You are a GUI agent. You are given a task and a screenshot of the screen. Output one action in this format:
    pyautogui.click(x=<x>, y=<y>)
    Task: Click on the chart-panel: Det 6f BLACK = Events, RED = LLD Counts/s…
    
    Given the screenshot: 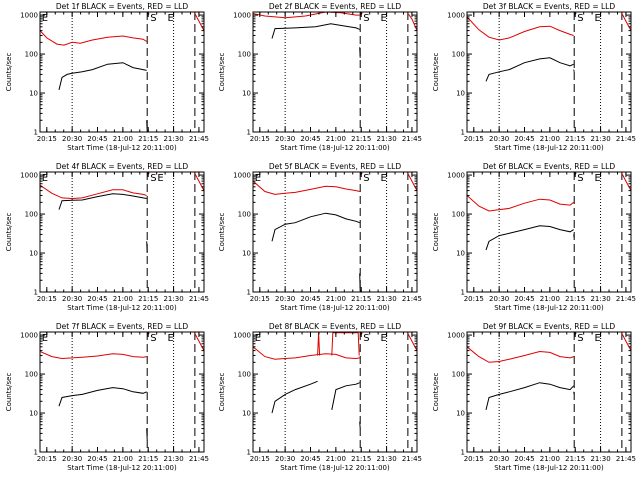 What is the action you would take?
    pyautogui.click(x=534, y=237)
    